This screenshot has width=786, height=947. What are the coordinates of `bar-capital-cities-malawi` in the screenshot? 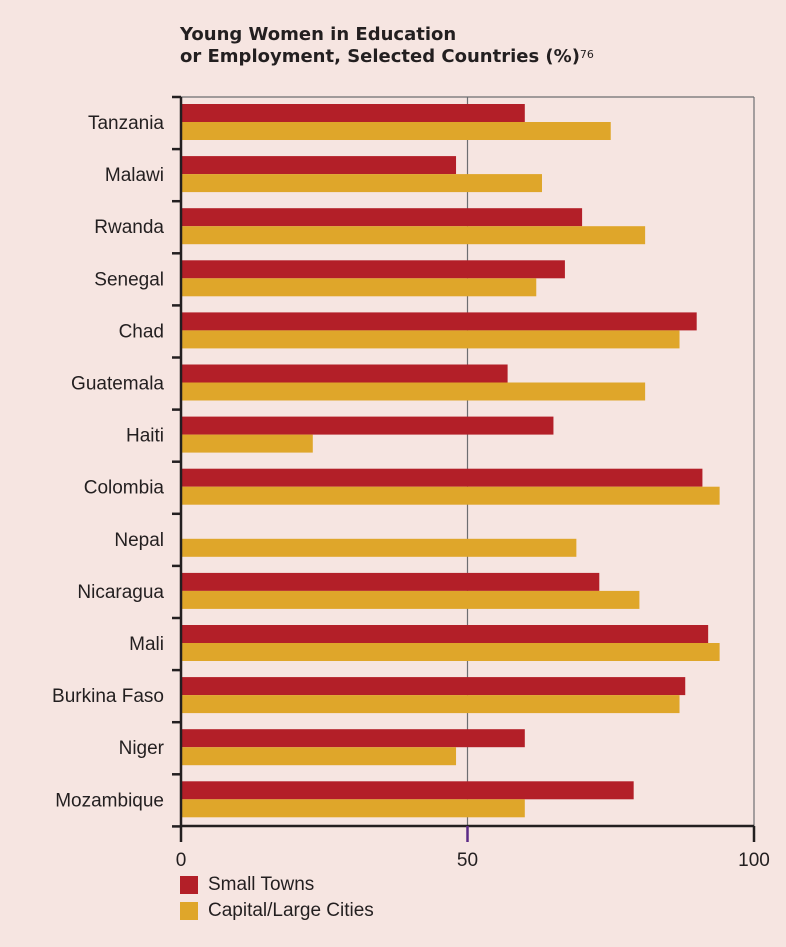 It's located at (361, 183).